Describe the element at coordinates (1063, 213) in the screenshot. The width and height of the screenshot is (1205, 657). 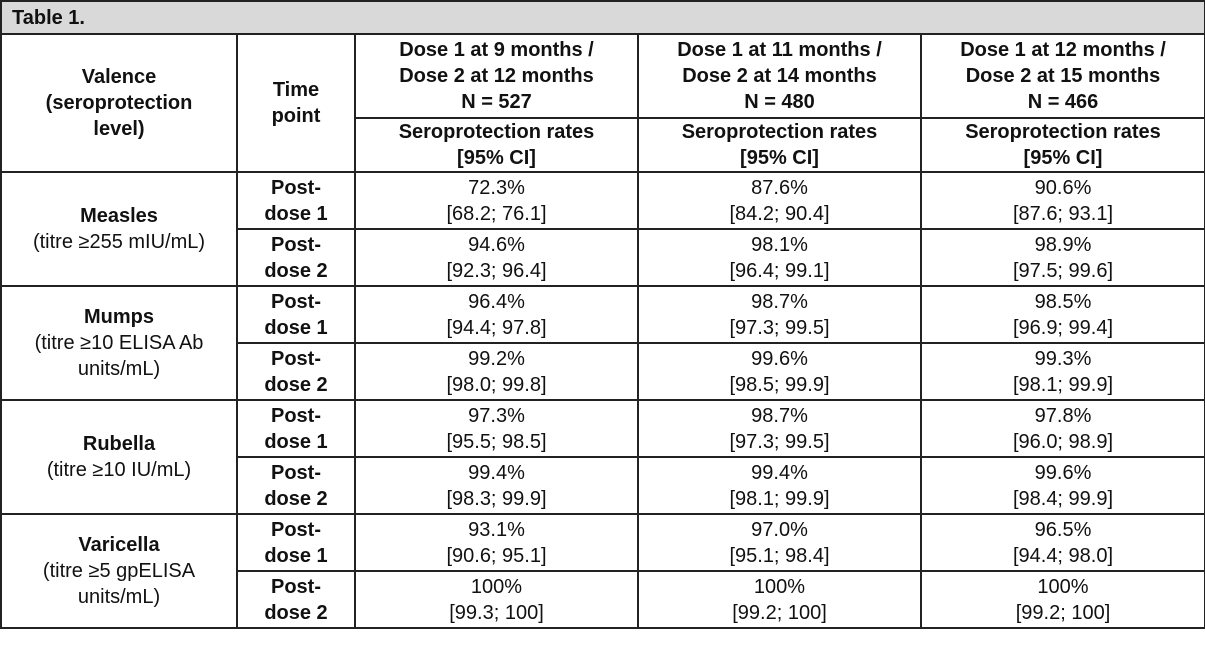
I see `confidence-interval: [87.6; 93.1]` at that location.